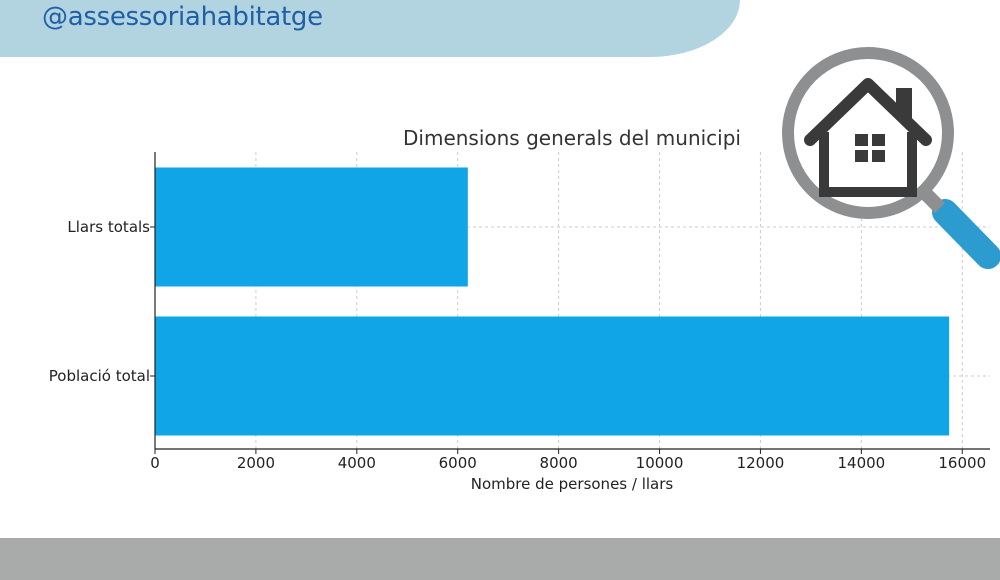 The width and height of the screenshot is (1000, 580). What do you see at coordinates (108, 227) in the screenshot?
I see `y-tick-label: Llars totals` at bounding box center [108, 227].